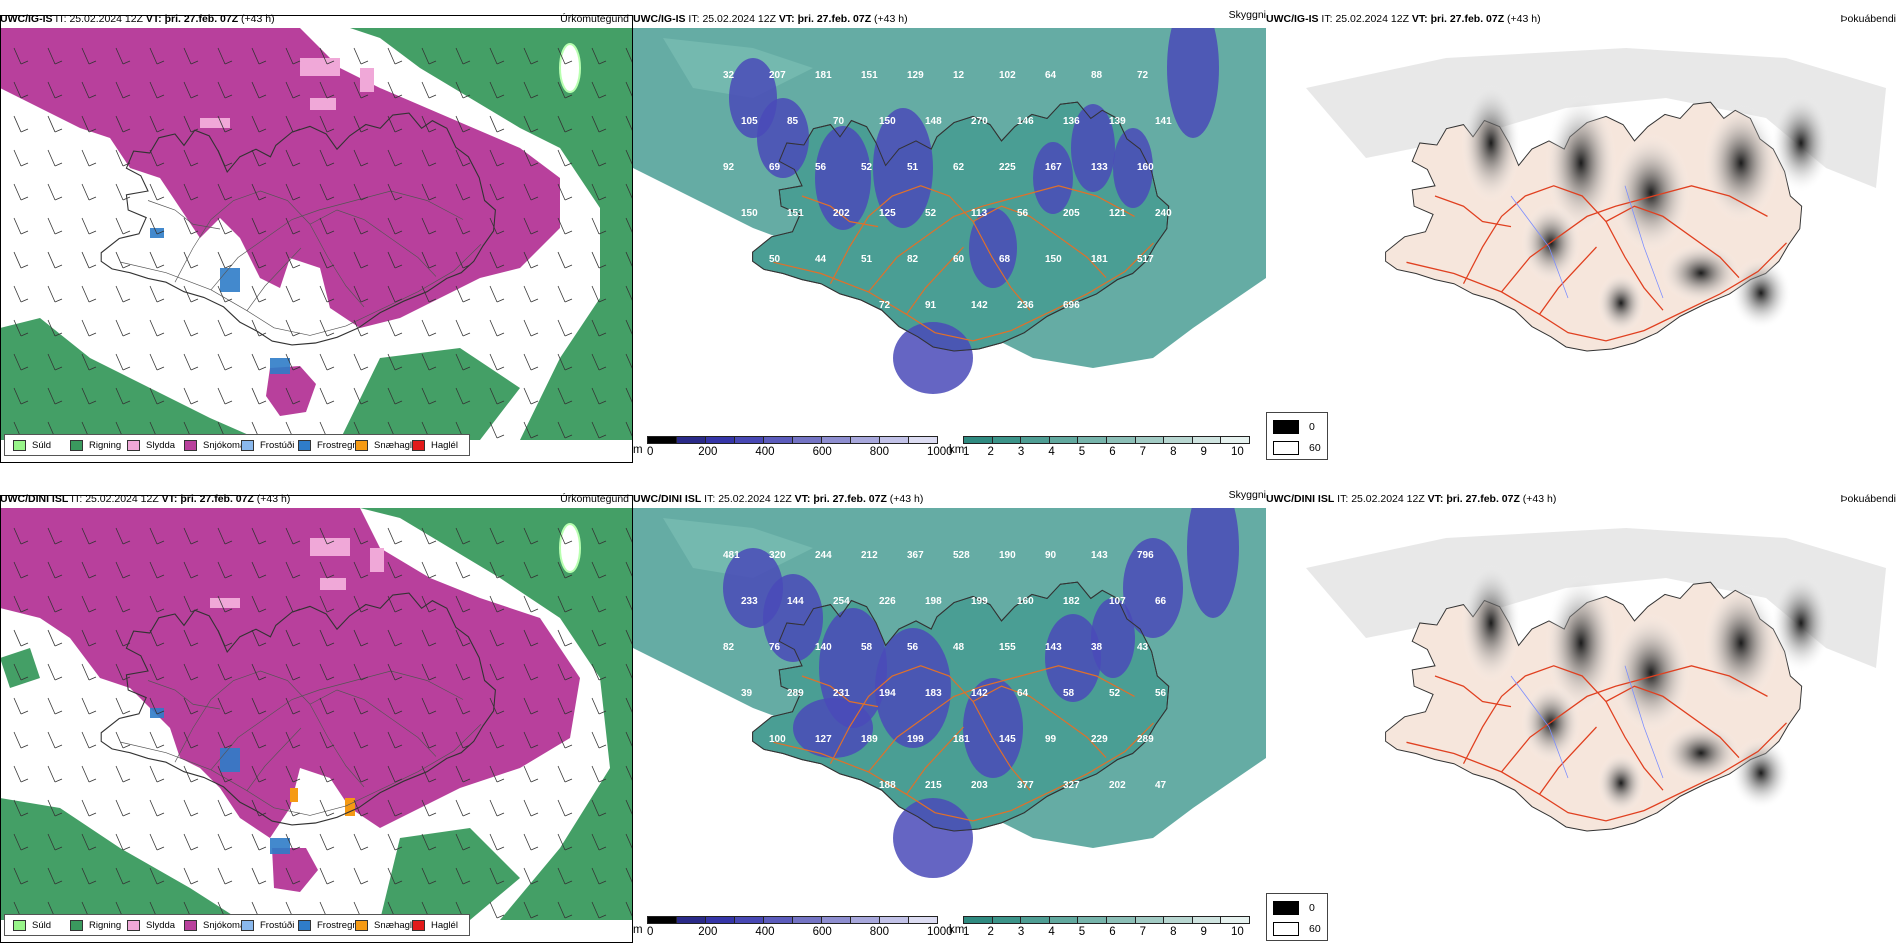 The height and width of the screenshot is (950, 1900). I want to click on cloudbase-label: 327, so click(1071, 785).